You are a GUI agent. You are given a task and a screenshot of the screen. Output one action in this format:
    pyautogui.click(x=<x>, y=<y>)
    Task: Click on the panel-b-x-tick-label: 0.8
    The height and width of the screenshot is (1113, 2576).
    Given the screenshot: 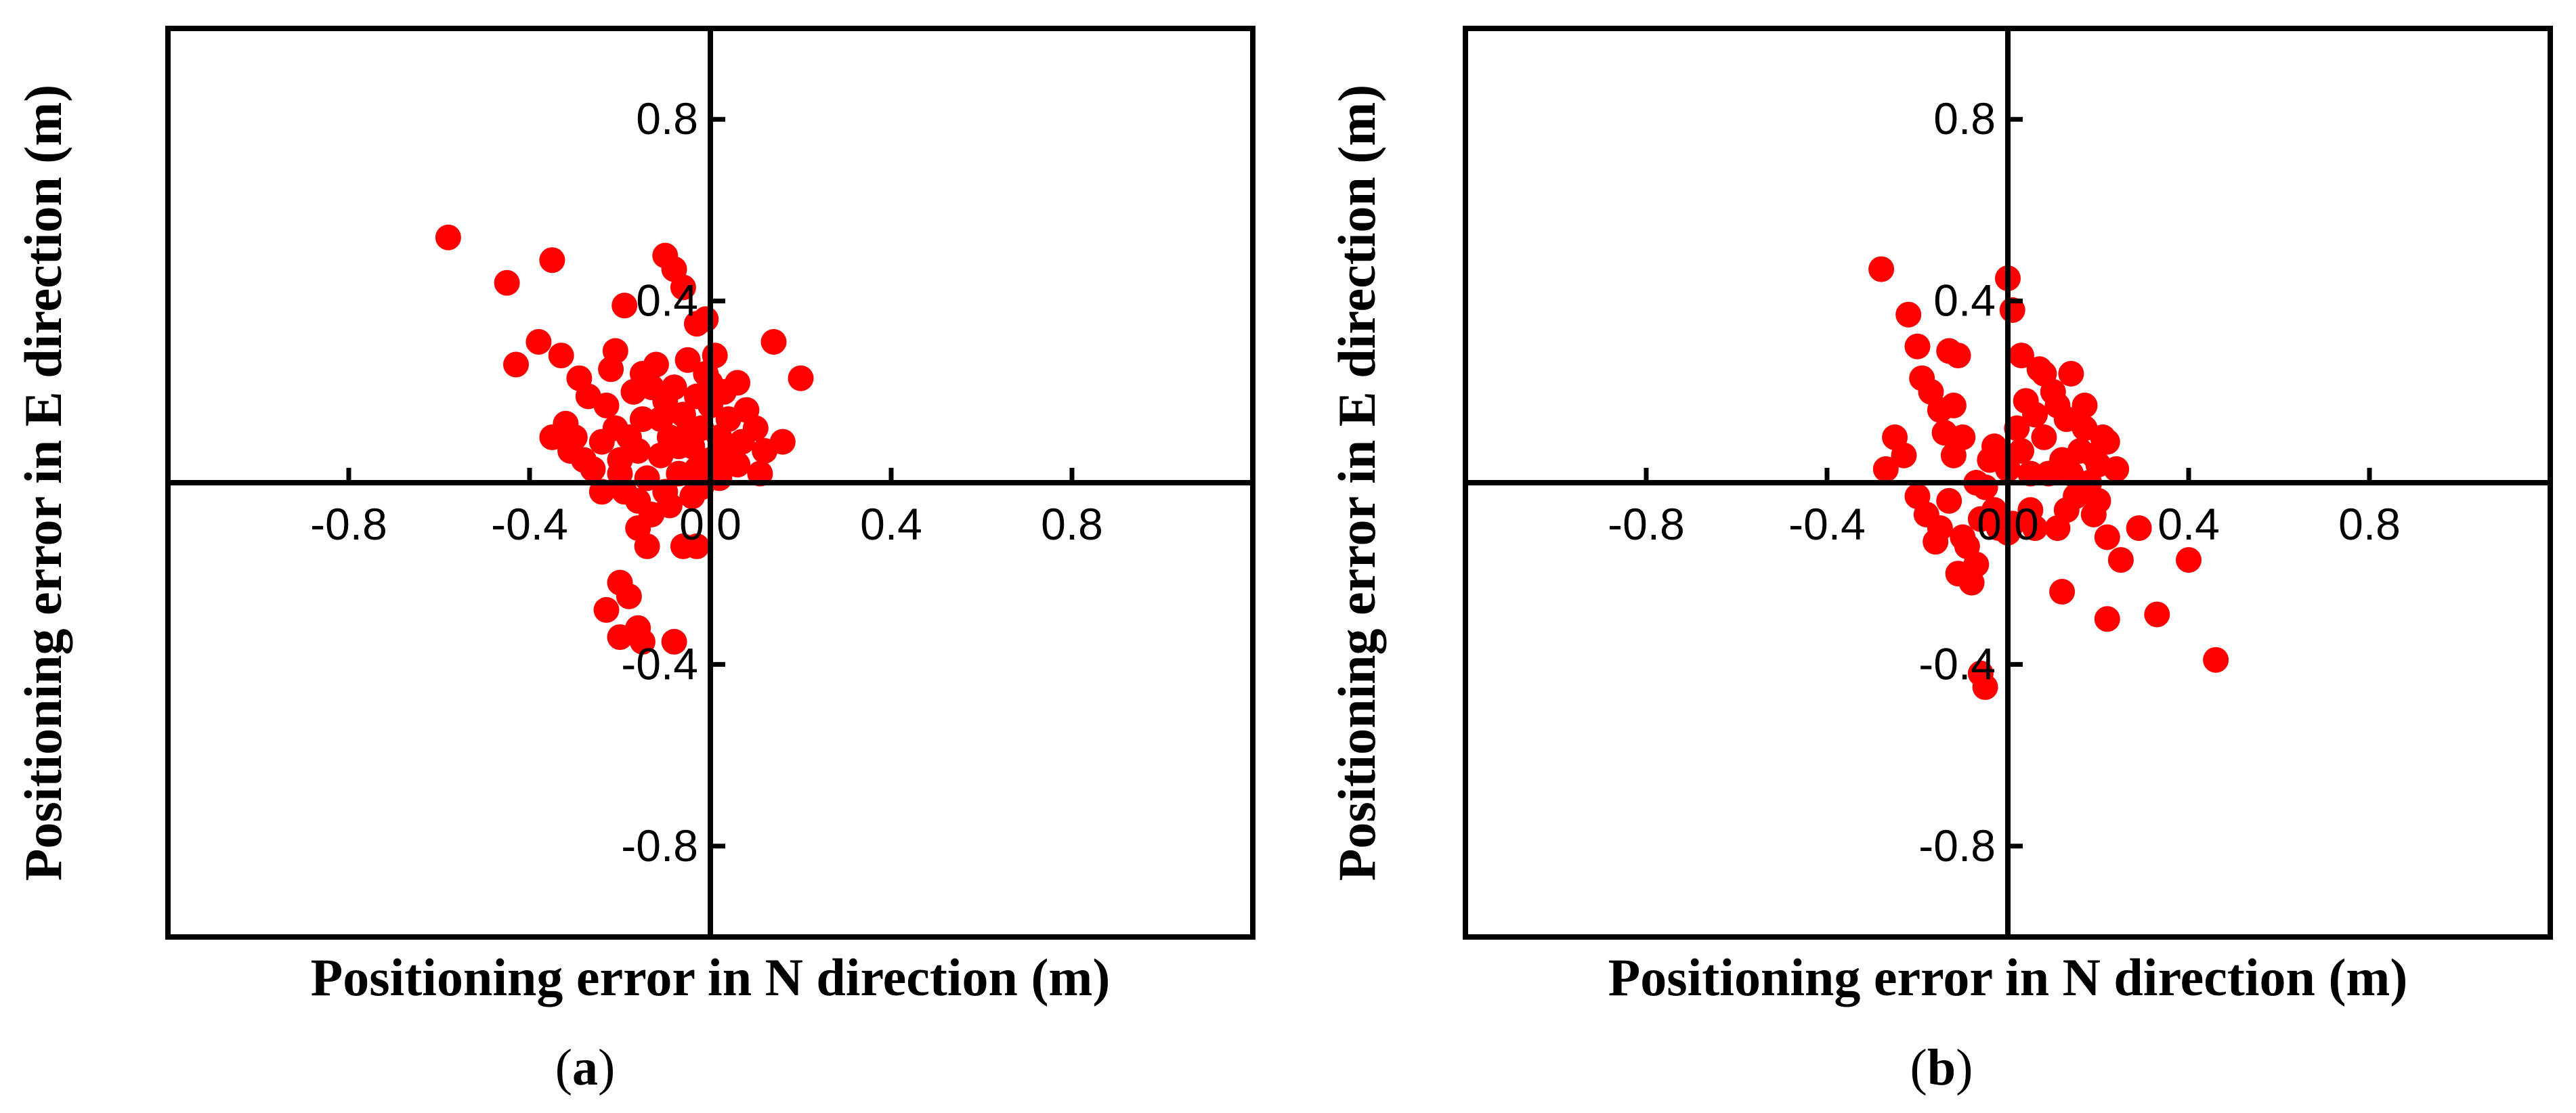 What is the action you would take?
    pyautogui.click(x=2369, y=524)
    